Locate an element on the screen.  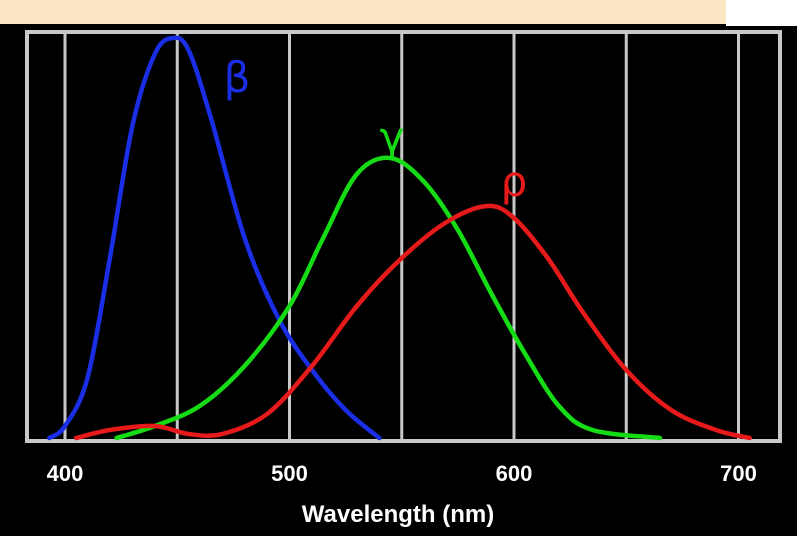
series-label-1: γ is located at coordinates (392, 137).